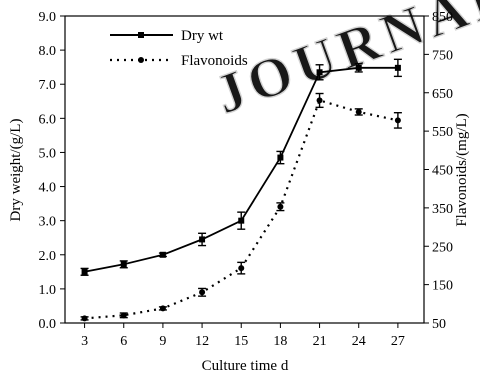 This screenshot has width=480, height=379. Describe the element at coordinates (442, 209) in the screenshot. I see `right-y-tick-label: 350` at that location.